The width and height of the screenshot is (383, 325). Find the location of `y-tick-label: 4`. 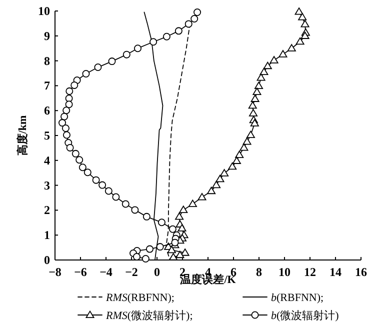

y-tick-label: 4 is located at coordinates (47, 160).